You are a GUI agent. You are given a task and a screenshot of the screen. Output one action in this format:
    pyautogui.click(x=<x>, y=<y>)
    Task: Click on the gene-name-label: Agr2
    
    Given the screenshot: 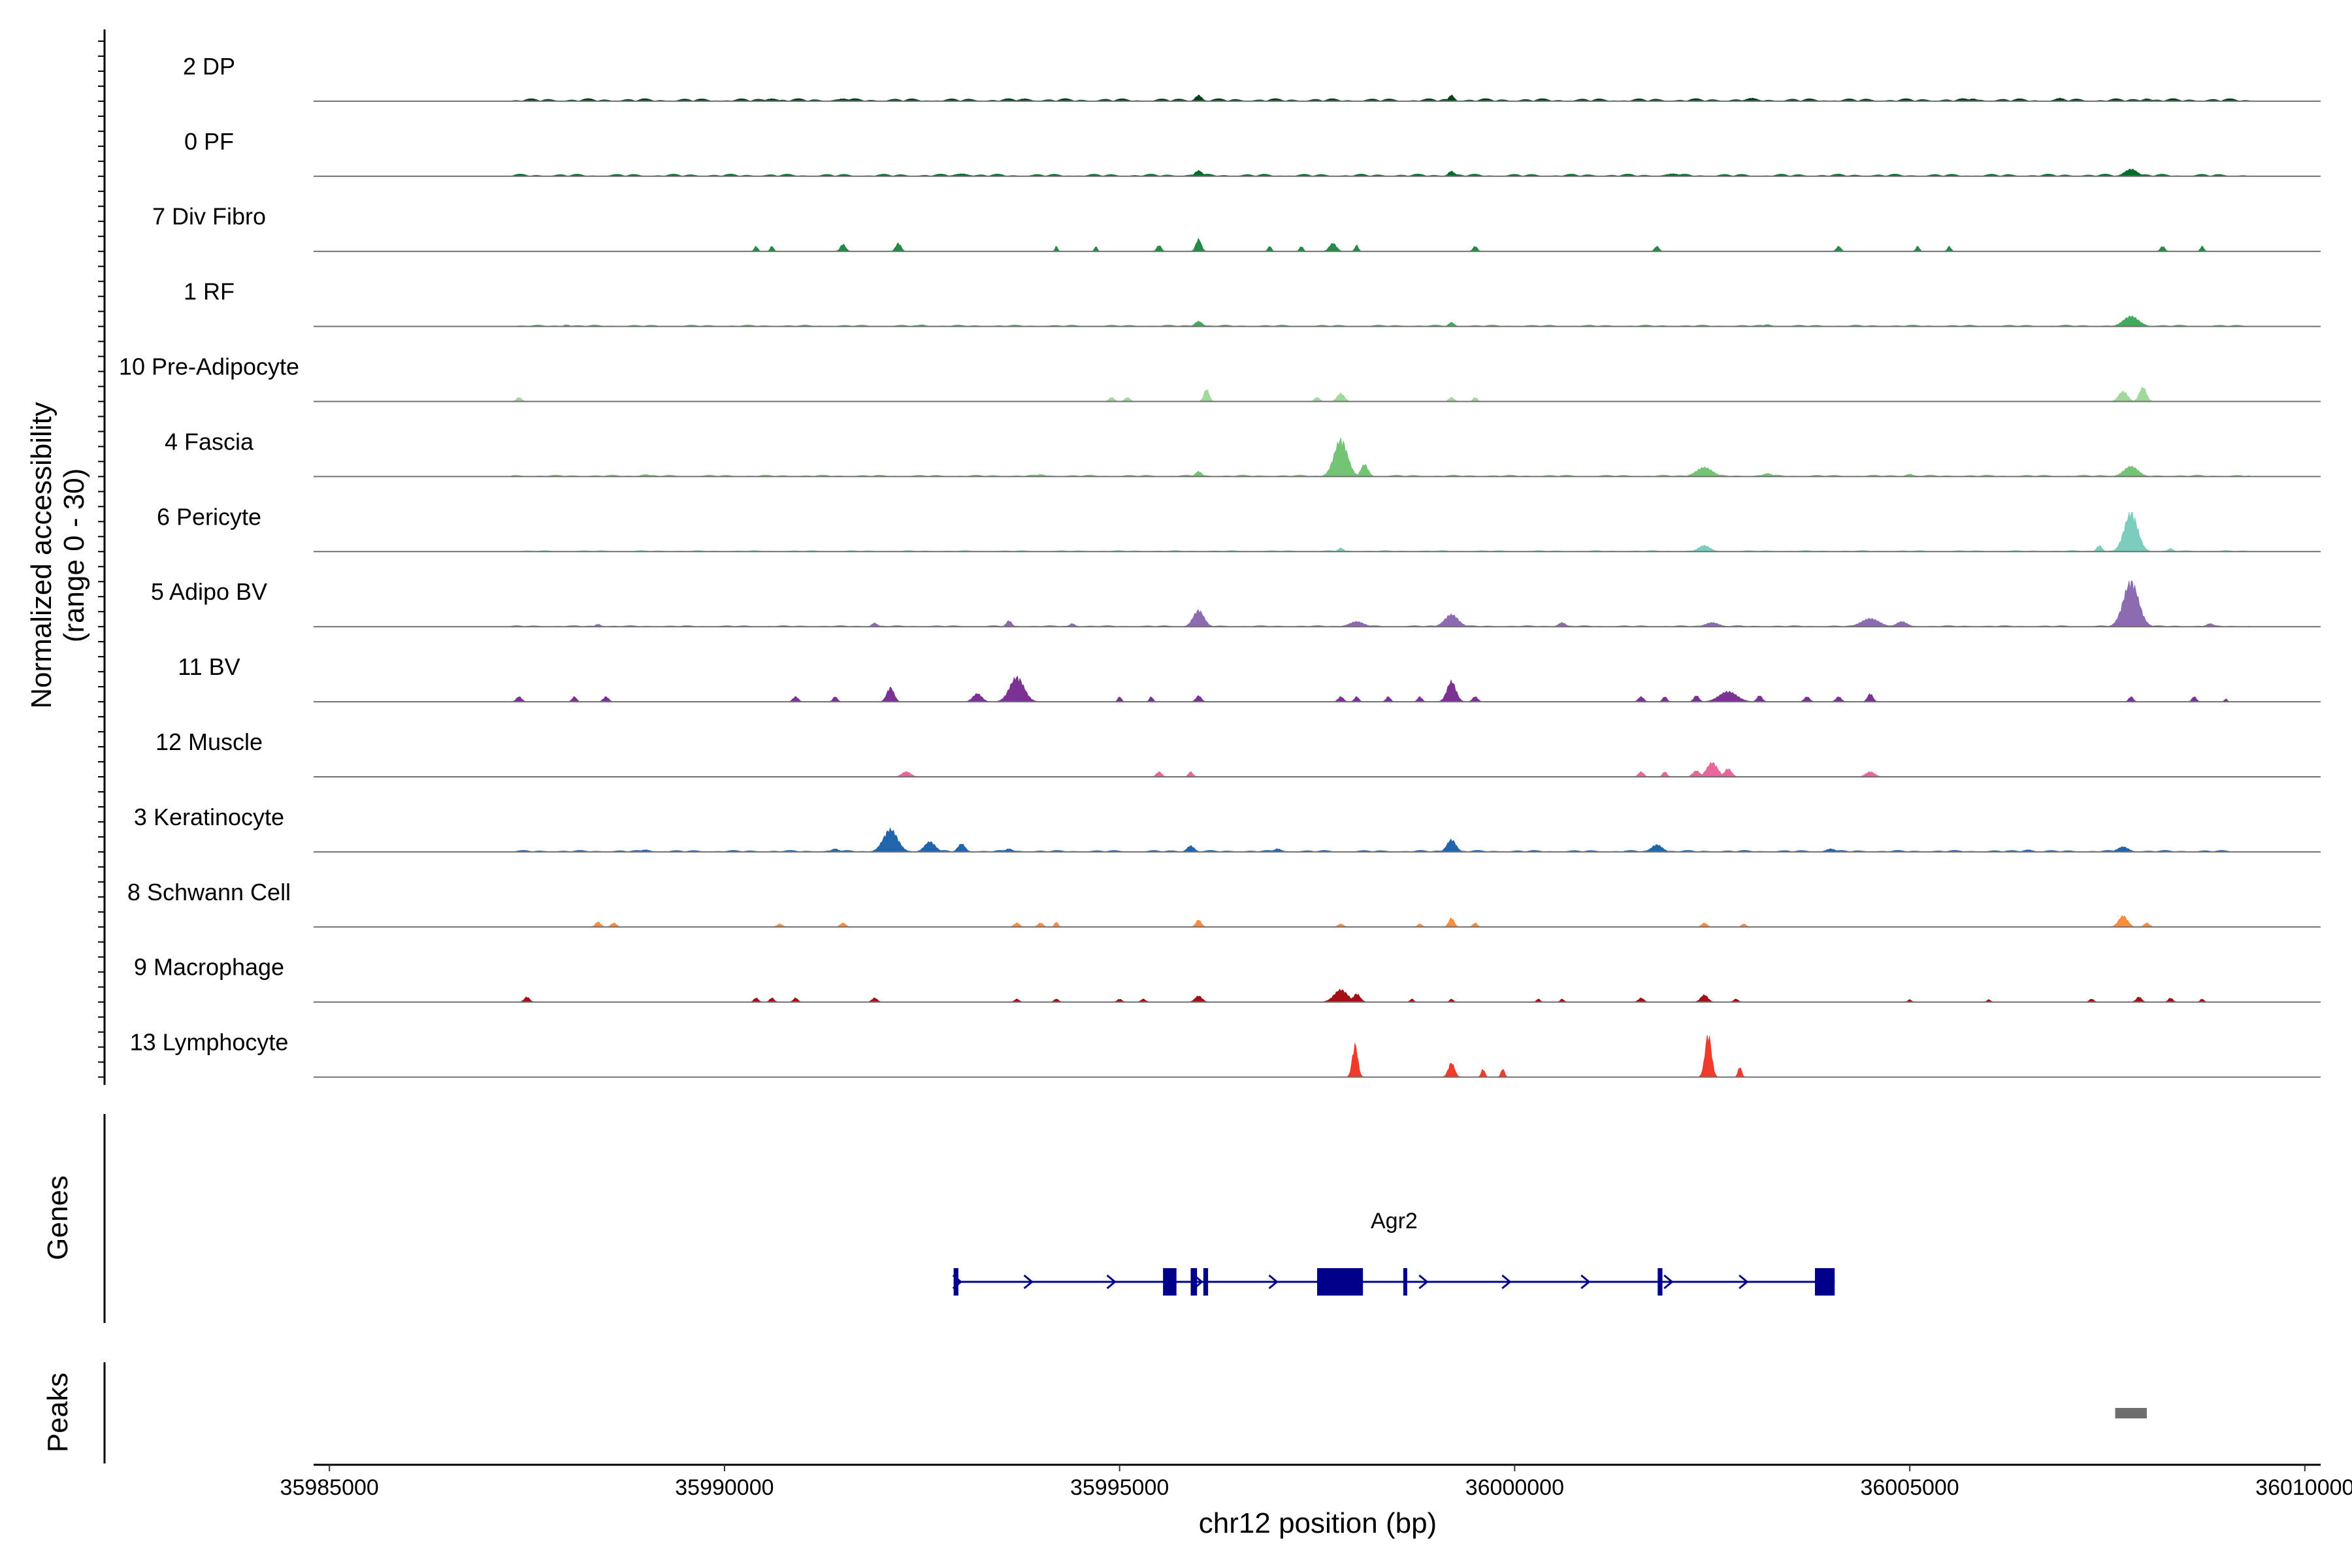 What is the action you would take?
    pyautogui.click(x=1394, y=1221)
    